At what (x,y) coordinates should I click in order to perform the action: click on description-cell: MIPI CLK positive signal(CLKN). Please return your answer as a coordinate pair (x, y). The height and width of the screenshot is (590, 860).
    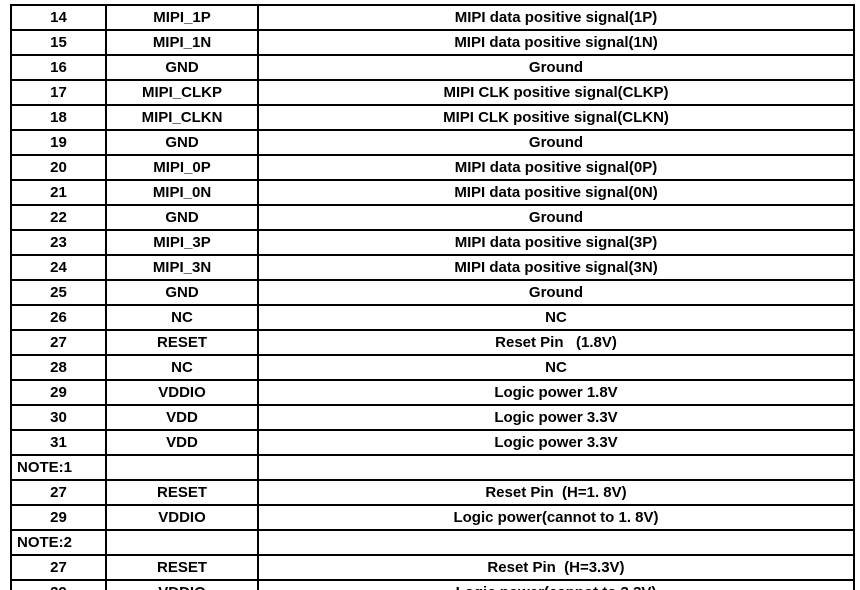
    Looking at the image, I should click on (556, 117).